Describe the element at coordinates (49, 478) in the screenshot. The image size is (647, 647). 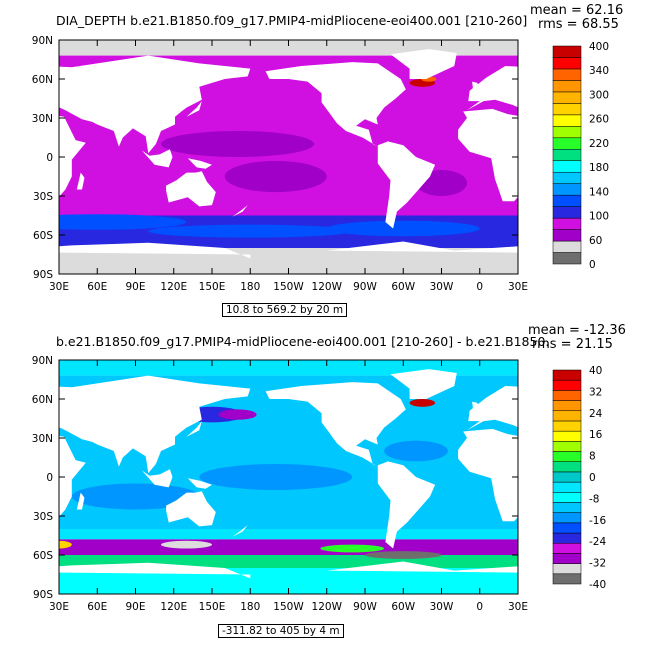
I see `lat-label: 0` at that location.